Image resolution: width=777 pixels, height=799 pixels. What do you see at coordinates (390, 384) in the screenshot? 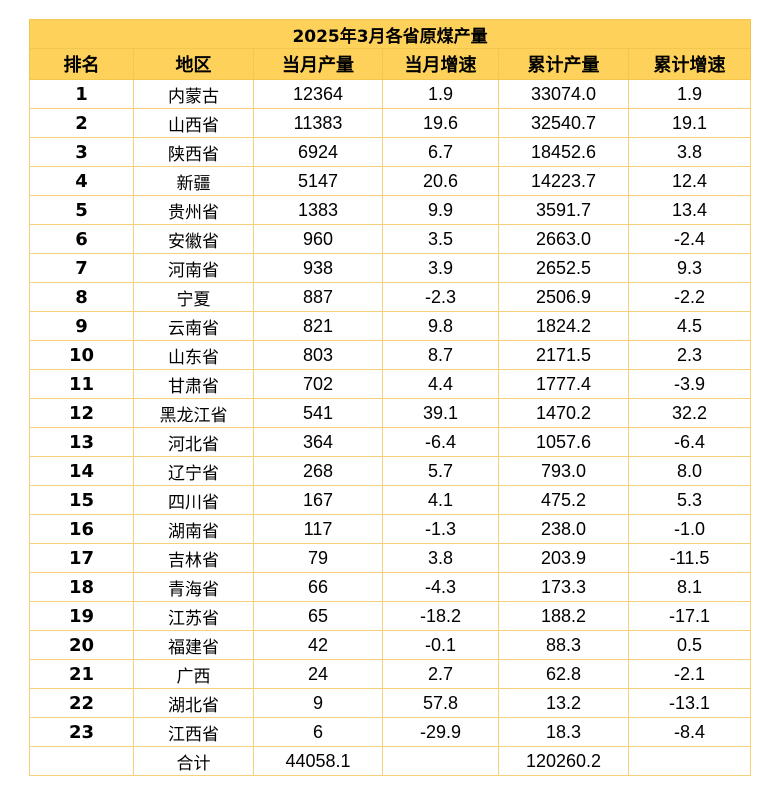
I see `table-row: 11 甘肃省 702 4.4 1777.4 -3.9` at bounding box center [390, 384].